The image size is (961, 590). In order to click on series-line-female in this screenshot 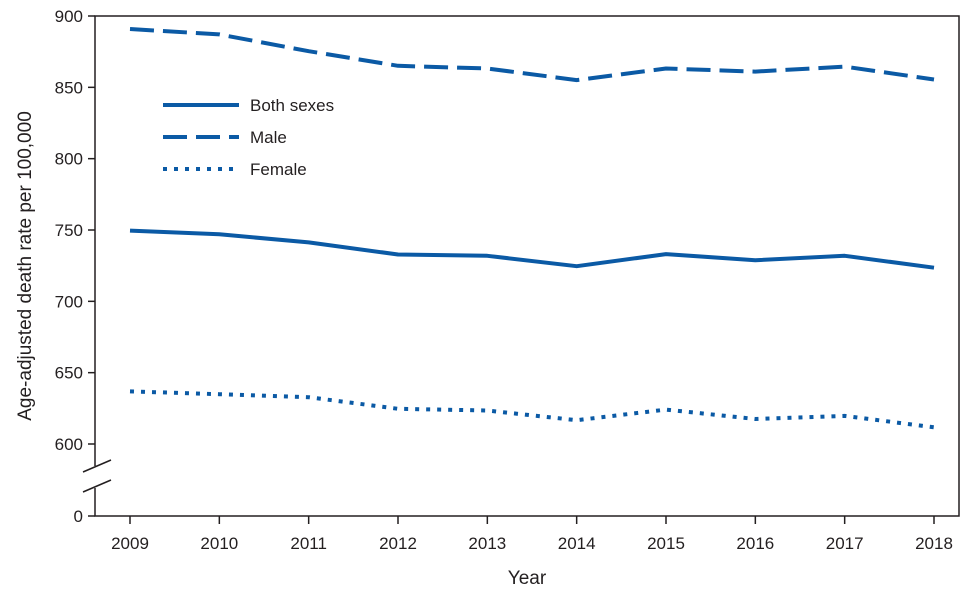, I will do `click(532, 409)`.